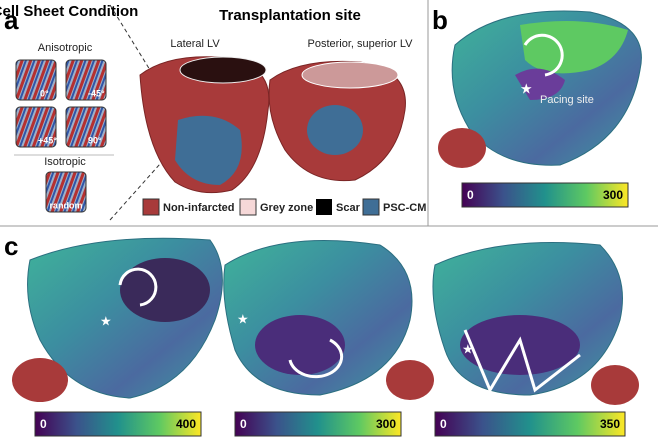 This screenshot has height=441, width=658. Describe the element at coordinates (65, 162) in the screenshot. I see `subheading: Isotropic` at that location.